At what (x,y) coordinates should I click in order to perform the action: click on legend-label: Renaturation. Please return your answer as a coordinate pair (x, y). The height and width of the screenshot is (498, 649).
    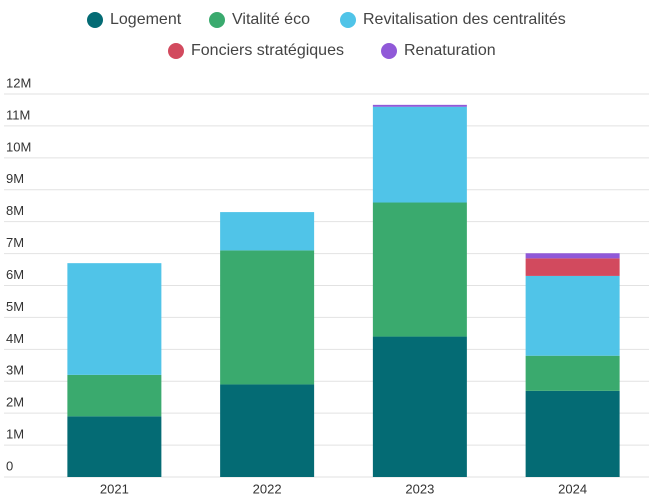
    Looking at the image, I should click on (450, 50).